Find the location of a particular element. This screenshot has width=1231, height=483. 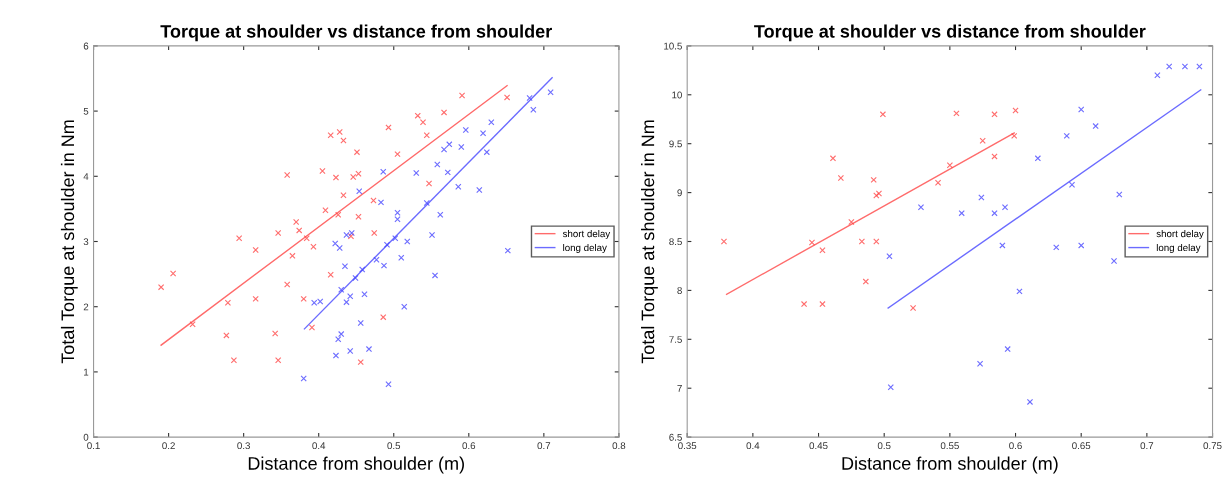

y-tick-label: 10 is located at coordinates (677, 95).